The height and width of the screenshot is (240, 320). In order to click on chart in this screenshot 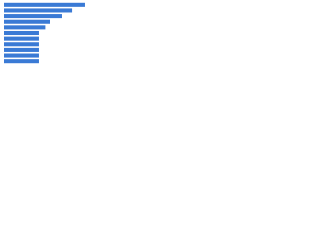, I will do `click(44, 33)`.